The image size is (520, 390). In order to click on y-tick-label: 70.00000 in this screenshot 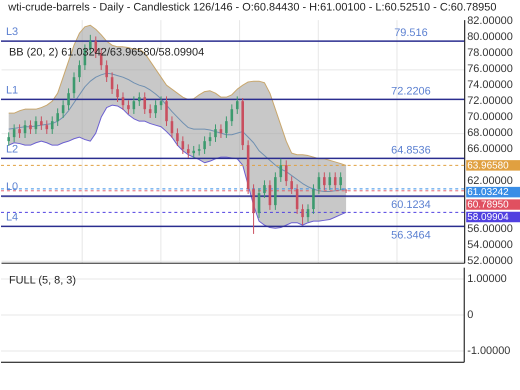, I will do `click(490, 117)`.